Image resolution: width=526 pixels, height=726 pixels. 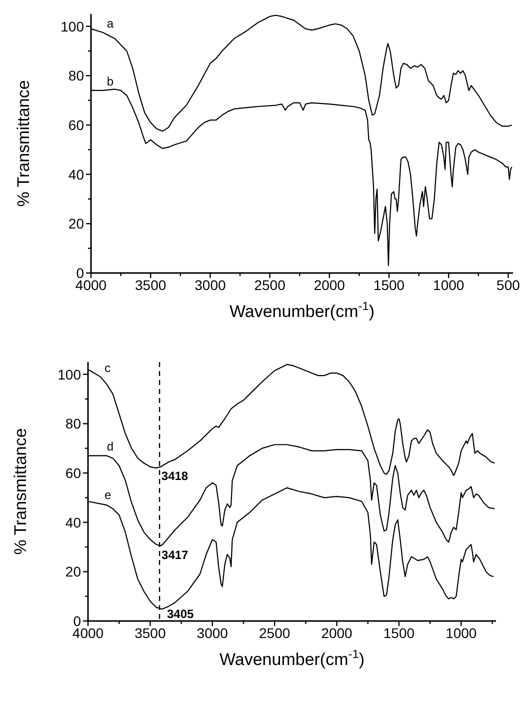 I want to click on annotation: a, so click(x=110, y=23).